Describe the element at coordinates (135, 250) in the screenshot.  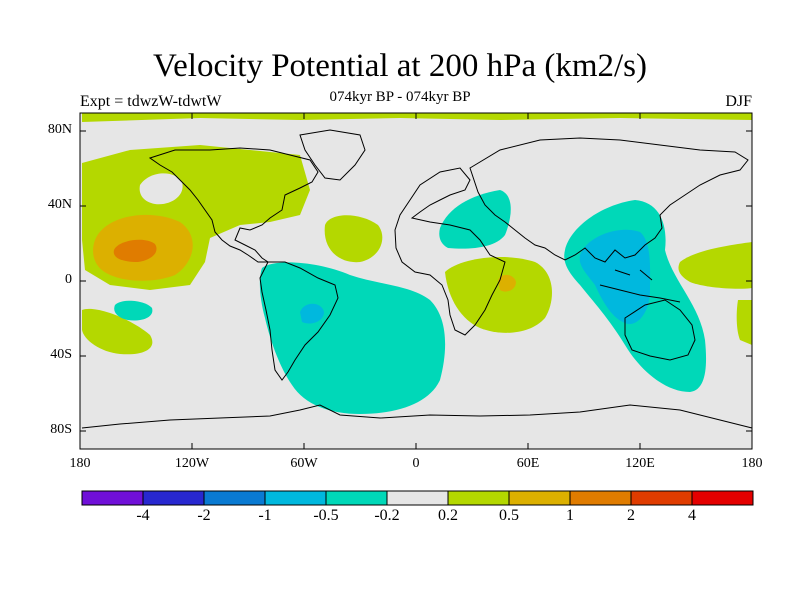
I see `positive-region-pacific-core` at that location.